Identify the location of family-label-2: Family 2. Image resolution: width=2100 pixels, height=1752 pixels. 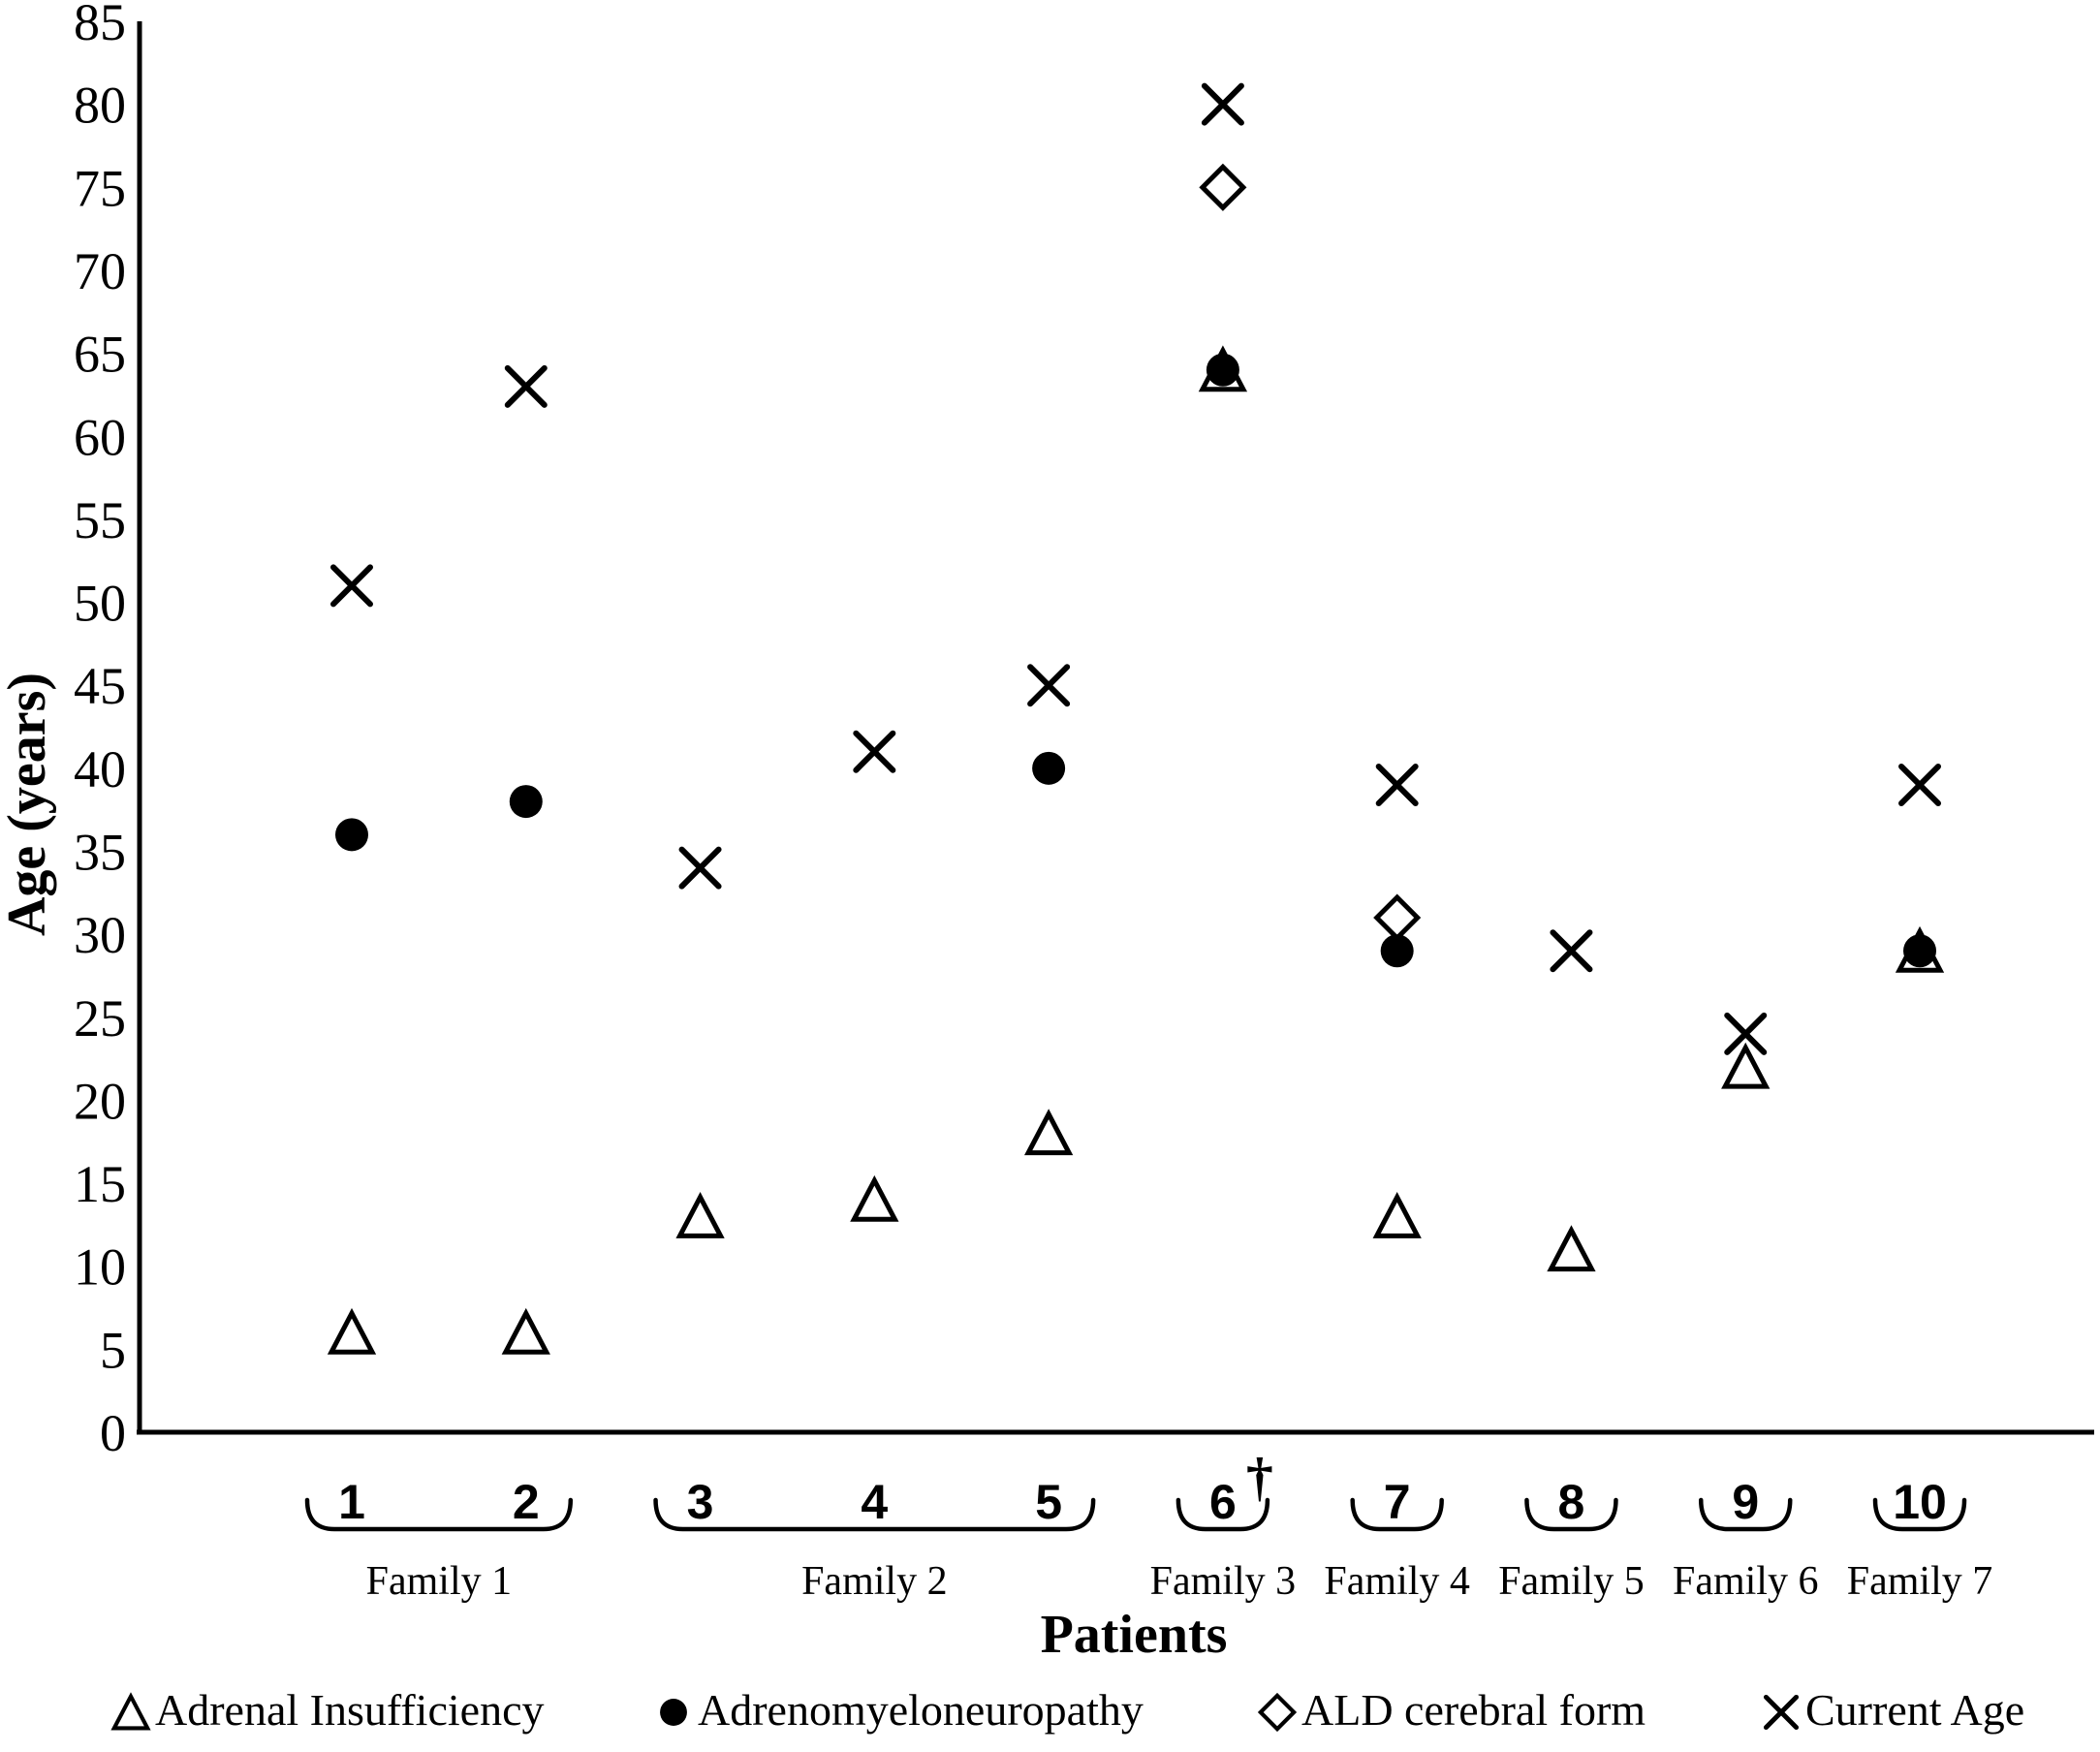
(874, 1581).